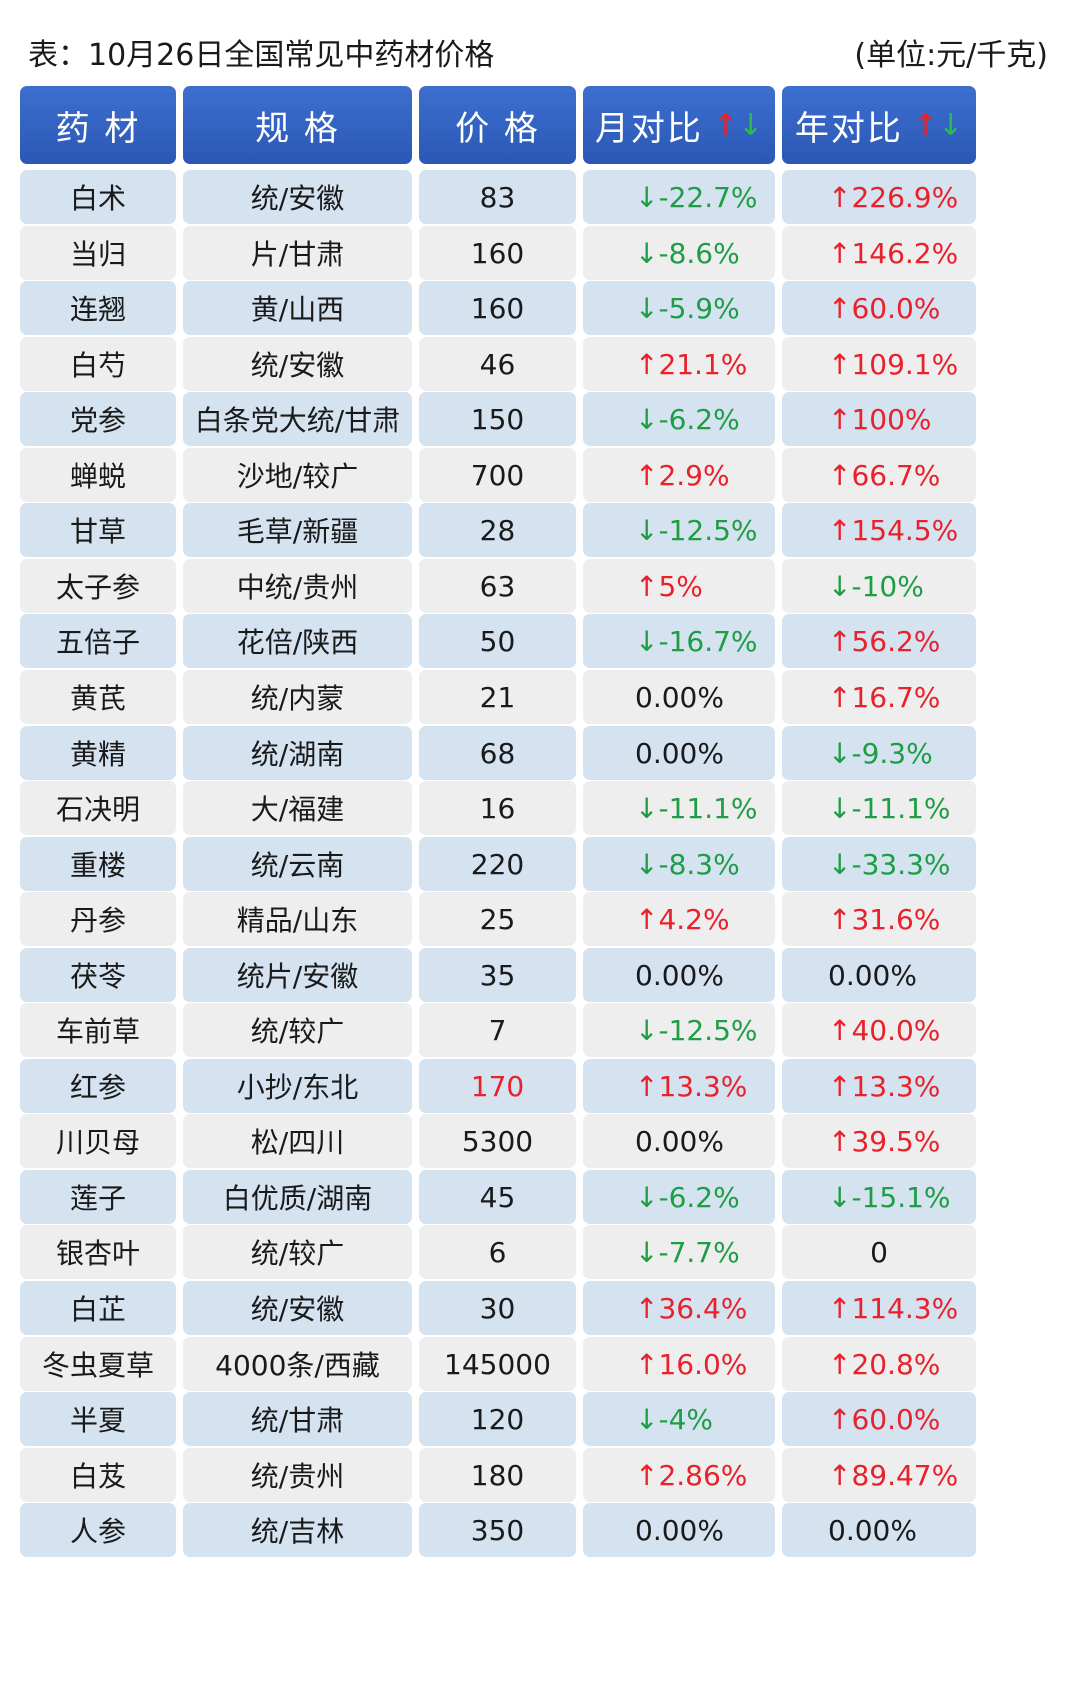  Describe the element at coordinates (679, 253) in the screenshot. I see `cell-month: ↓-8.6%` at that location.